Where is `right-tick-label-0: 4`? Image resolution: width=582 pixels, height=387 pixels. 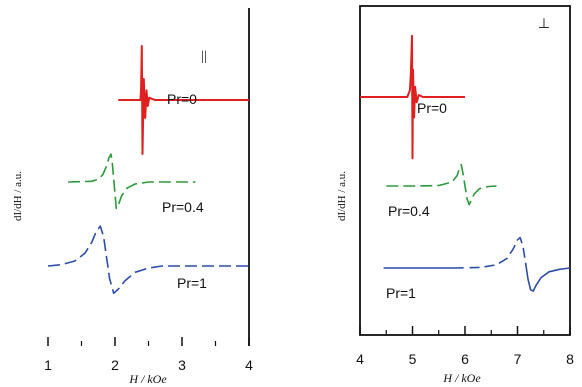
right-tick-label-0: 4 is located at coordinates (360, 359).